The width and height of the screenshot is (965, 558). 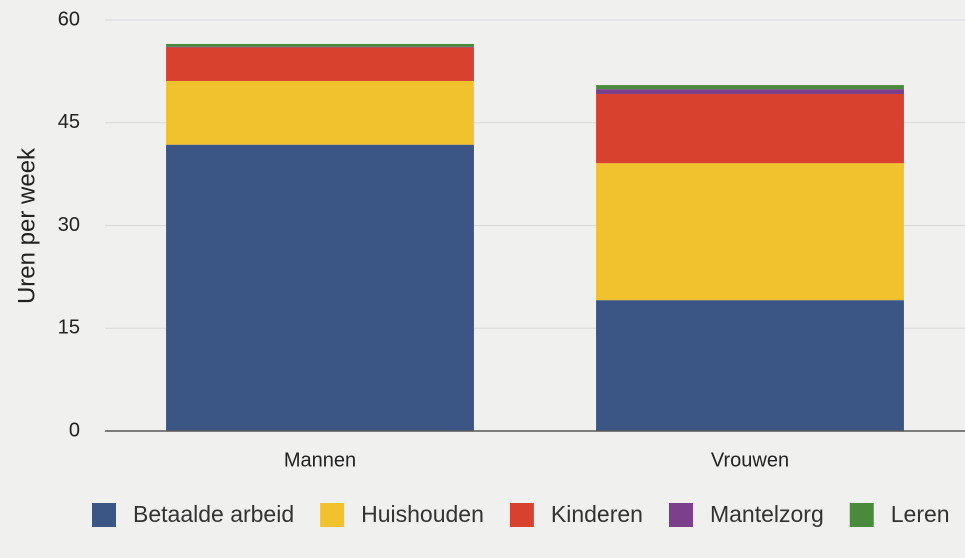 I want to click on y-tick-label: 45, so click(x=69, y=122).